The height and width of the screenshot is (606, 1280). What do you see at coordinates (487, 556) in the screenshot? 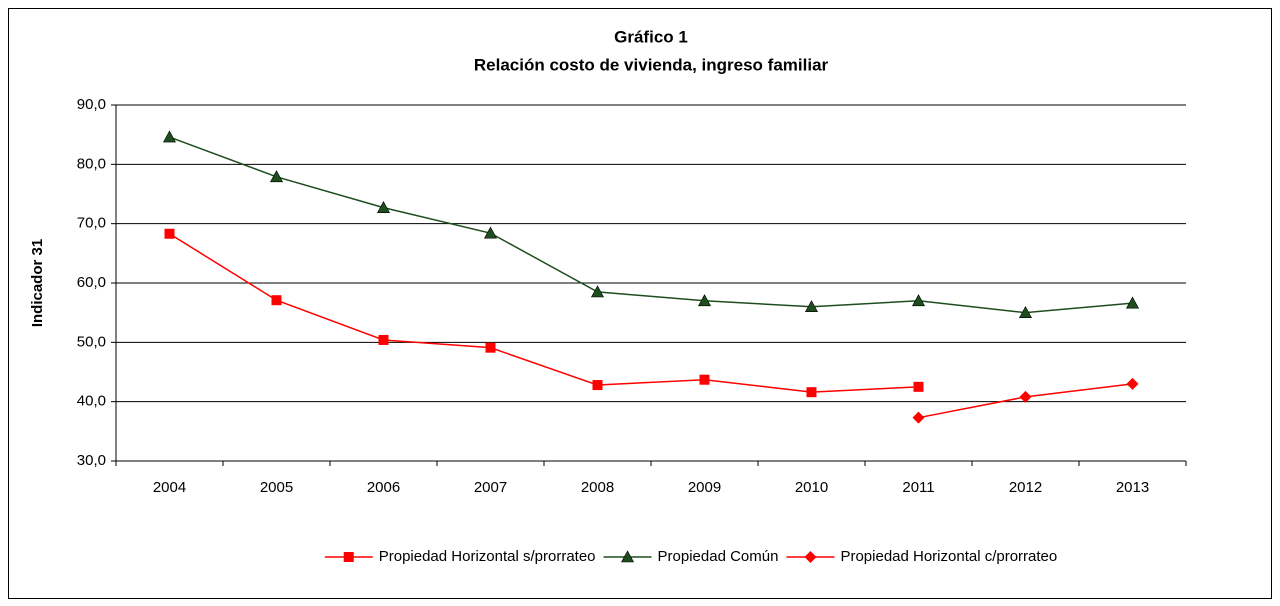
I see `legend-label: Propiedad Horizontal s/prorrateo` at bounding box center [487, 556].